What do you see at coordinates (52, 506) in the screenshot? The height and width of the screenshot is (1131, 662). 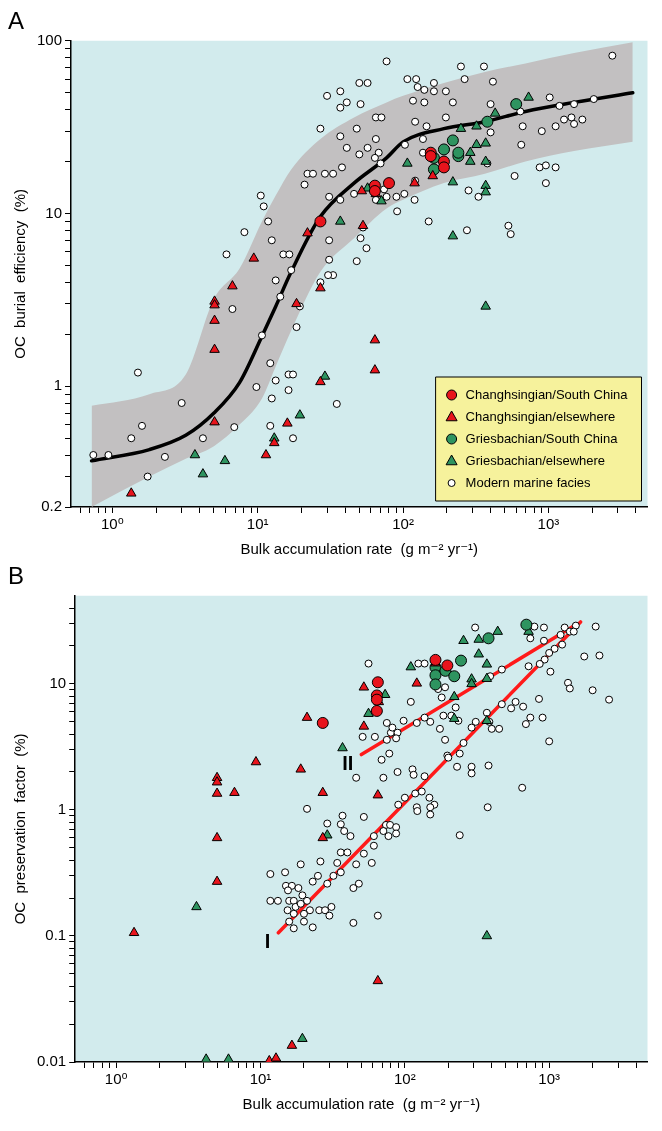 I see `y-tick-label: 0.2` at bounding box center [52, 506].